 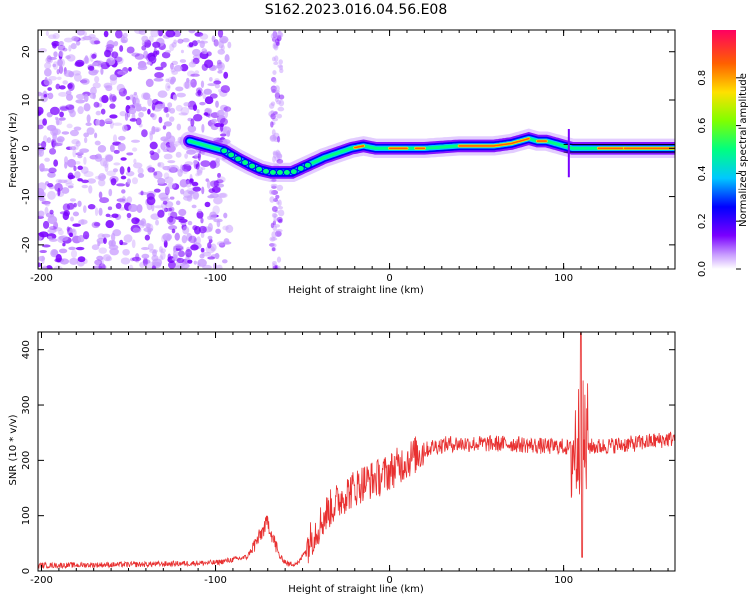 What do you see at coordinates (356, 589) in the screenshot?
I see `snr-xlabel: Height of straight line (km)` at bounding box center [356, 589].